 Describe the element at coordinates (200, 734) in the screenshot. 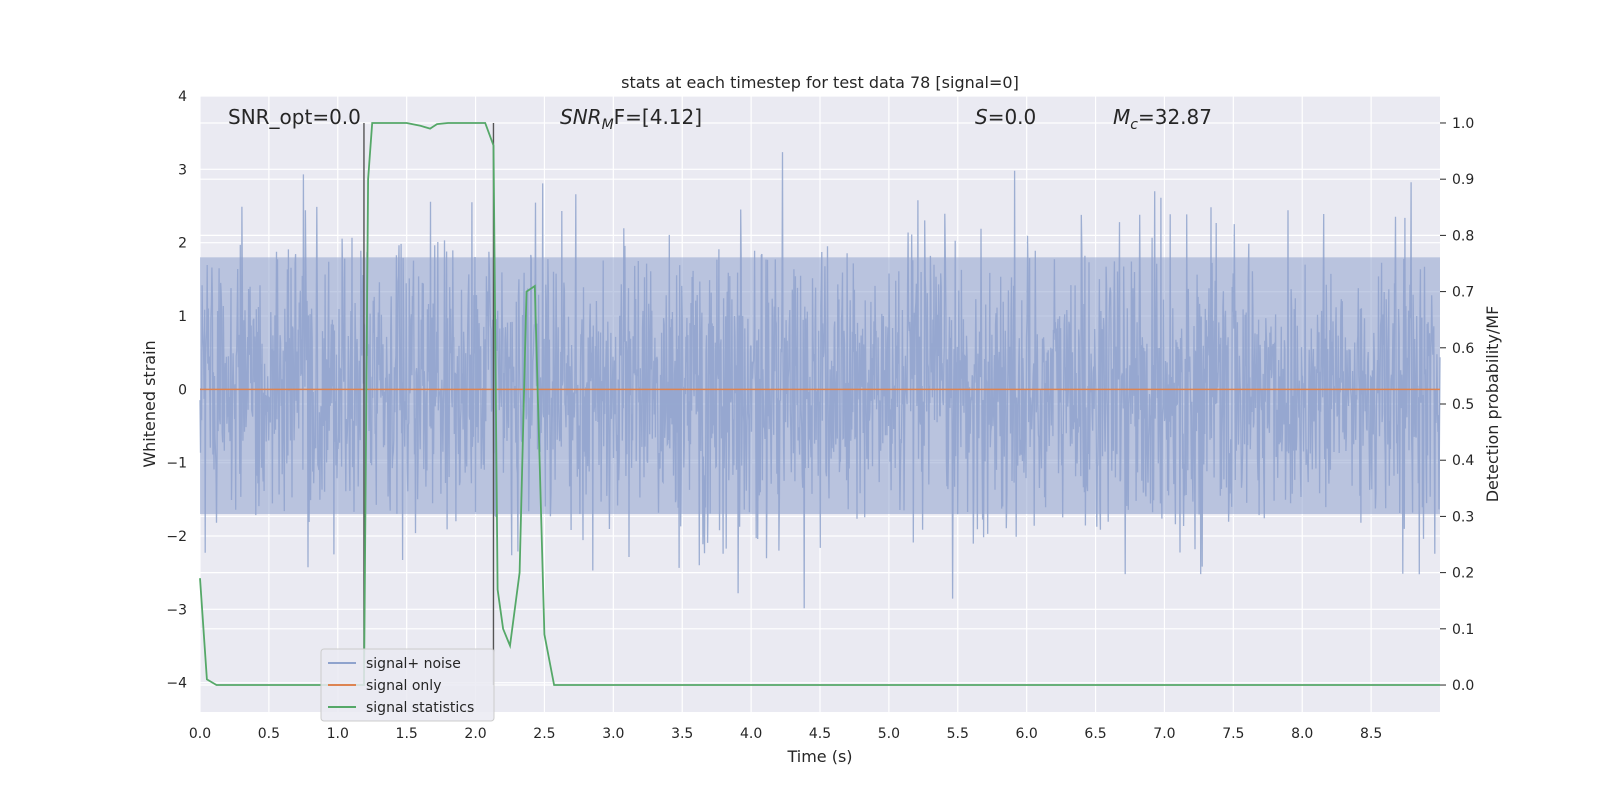

I see `x-tick-label: 0.0` at that location.